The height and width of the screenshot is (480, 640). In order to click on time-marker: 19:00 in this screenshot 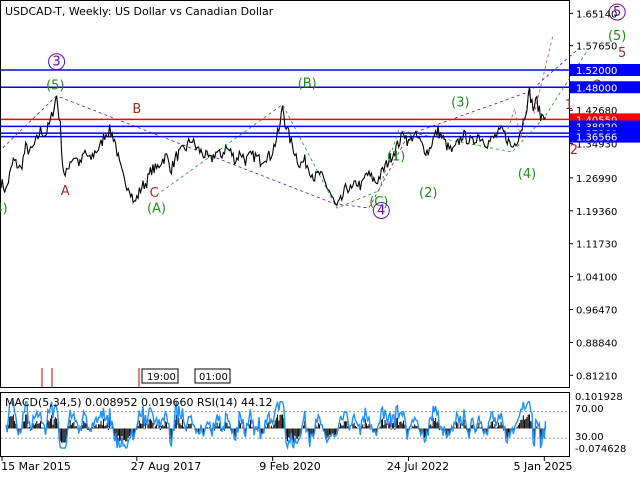, I will do `click(161, 377)`.